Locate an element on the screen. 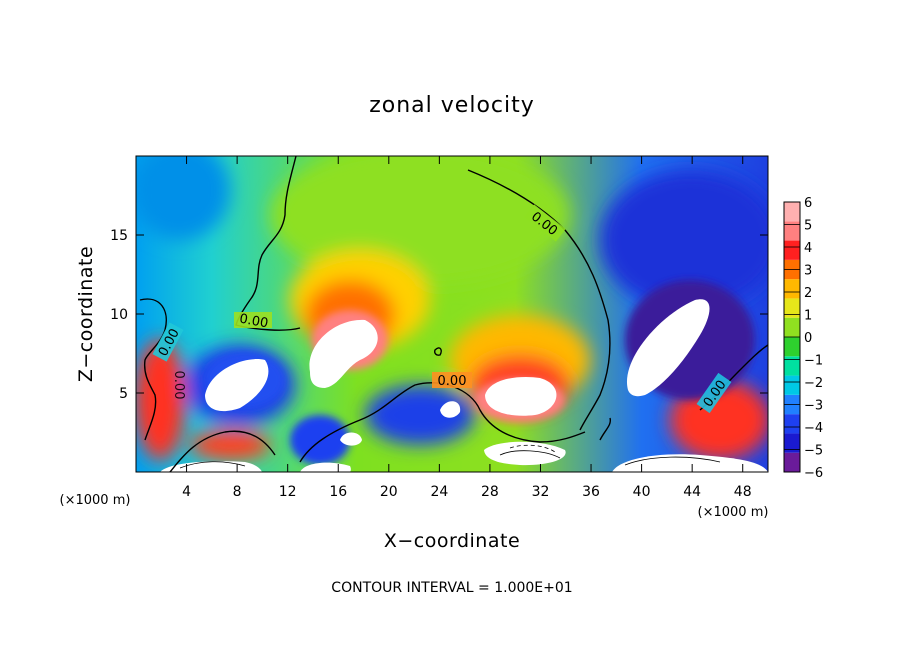  x-tick-label: 12 is located at coordinates (288, 492).